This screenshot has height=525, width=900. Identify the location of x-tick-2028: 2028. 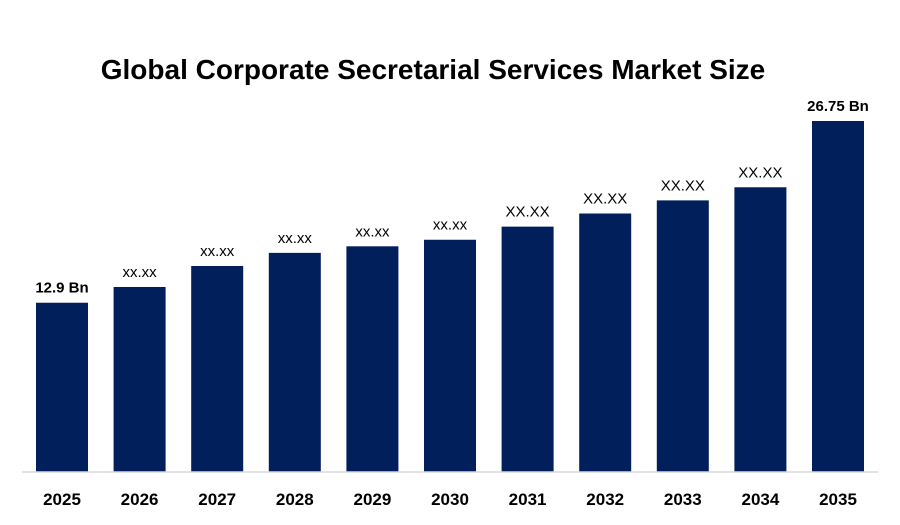
(295, 499).